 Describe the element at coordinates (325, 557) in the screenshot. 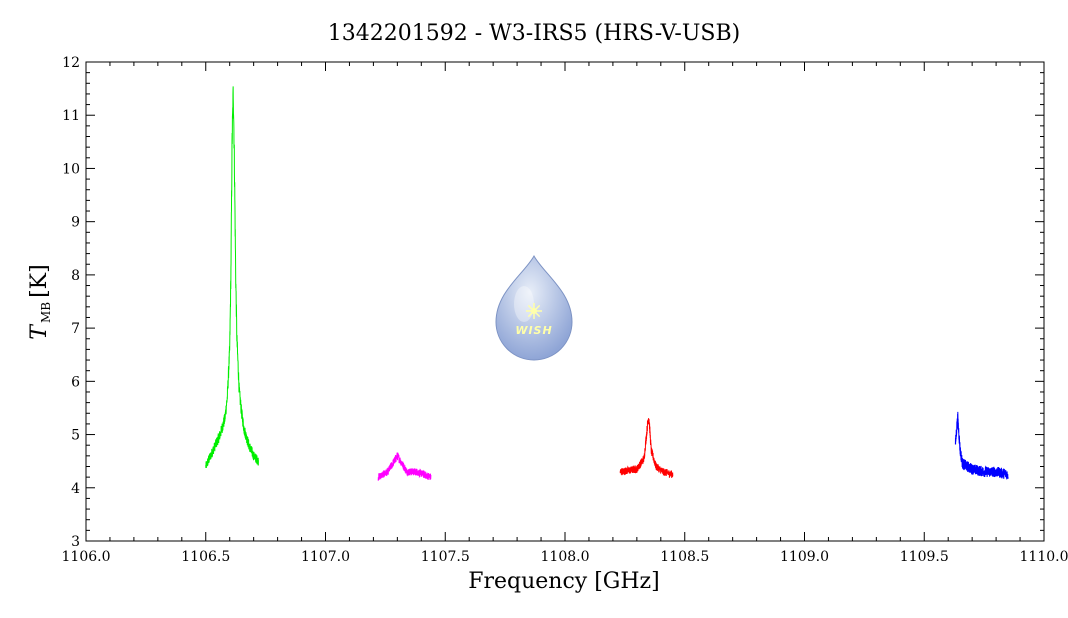

I see `x-tick-label: 1107.0` at that location.